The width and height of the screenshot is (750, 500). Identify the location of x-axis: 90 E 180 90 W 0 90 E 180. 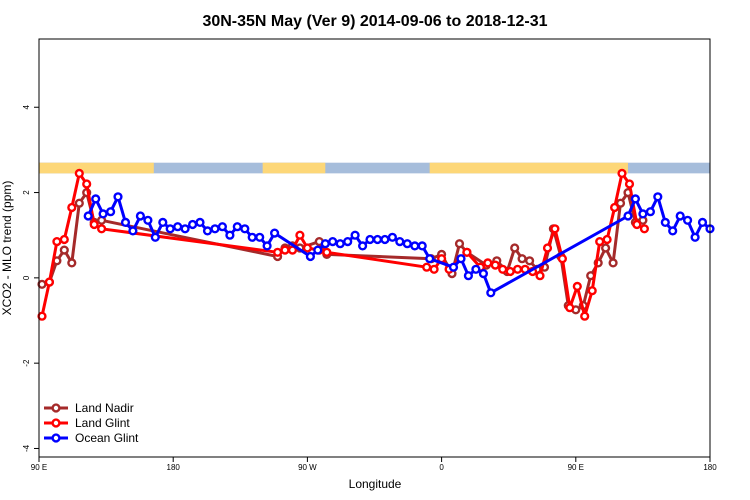
(374, 464).